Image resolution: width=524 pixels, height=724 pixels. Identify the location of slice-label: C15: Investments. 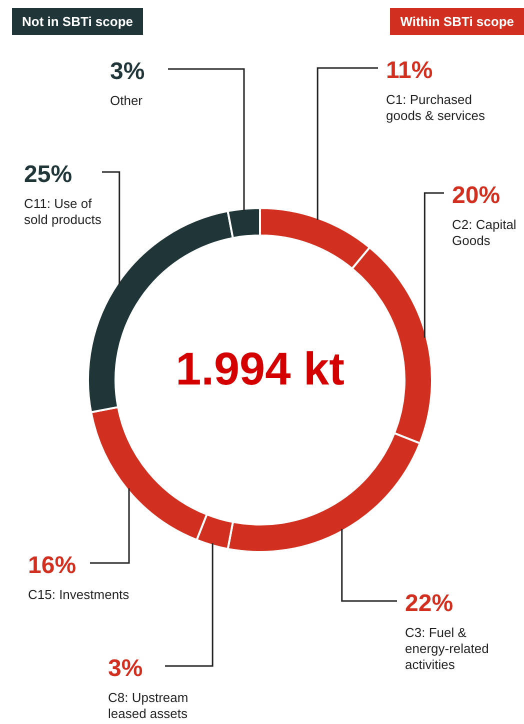
(79, 594).